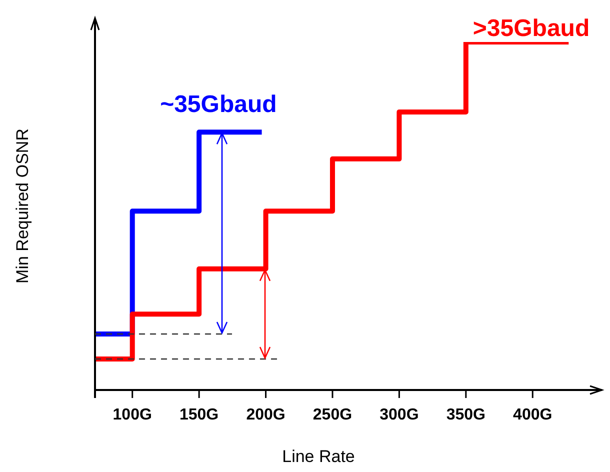 The image size is (610, 472). I want to click on x-tick-label: 150G, so click(199, 415).